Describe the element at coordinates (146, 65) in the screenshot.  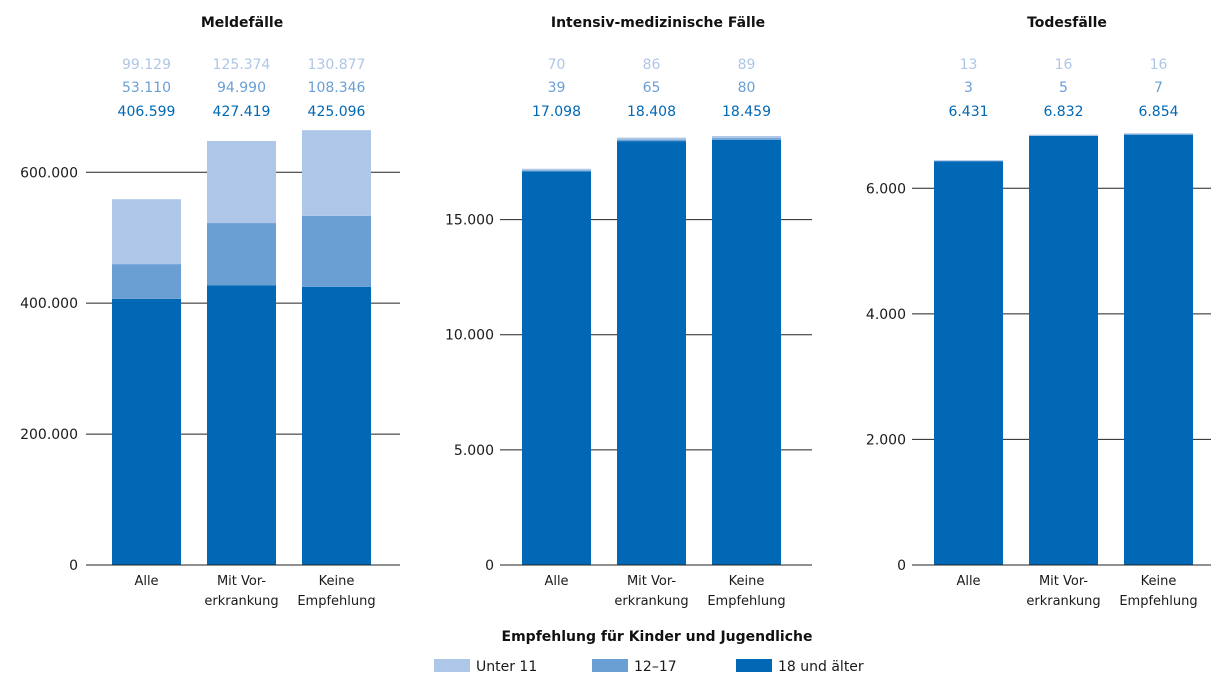
I see `data-label: 99.129` at that location.